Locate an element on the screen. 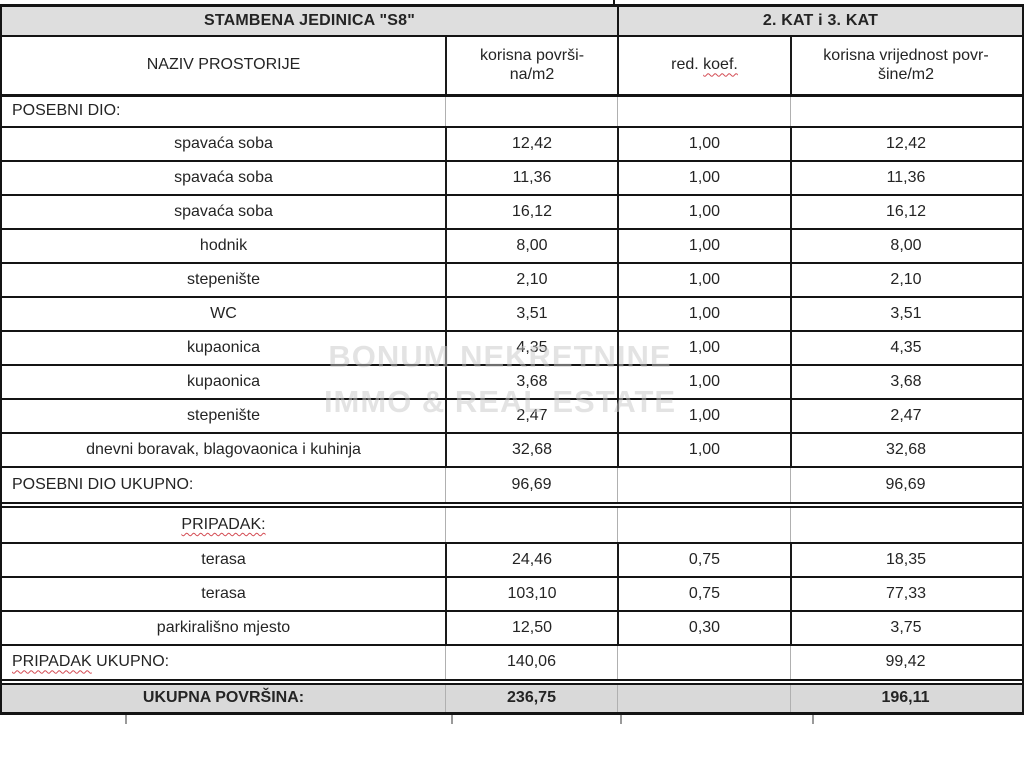 The width and height of the screenshot is (1024, 768). value-cell: 196,11 is located at coordinates (905, 698).